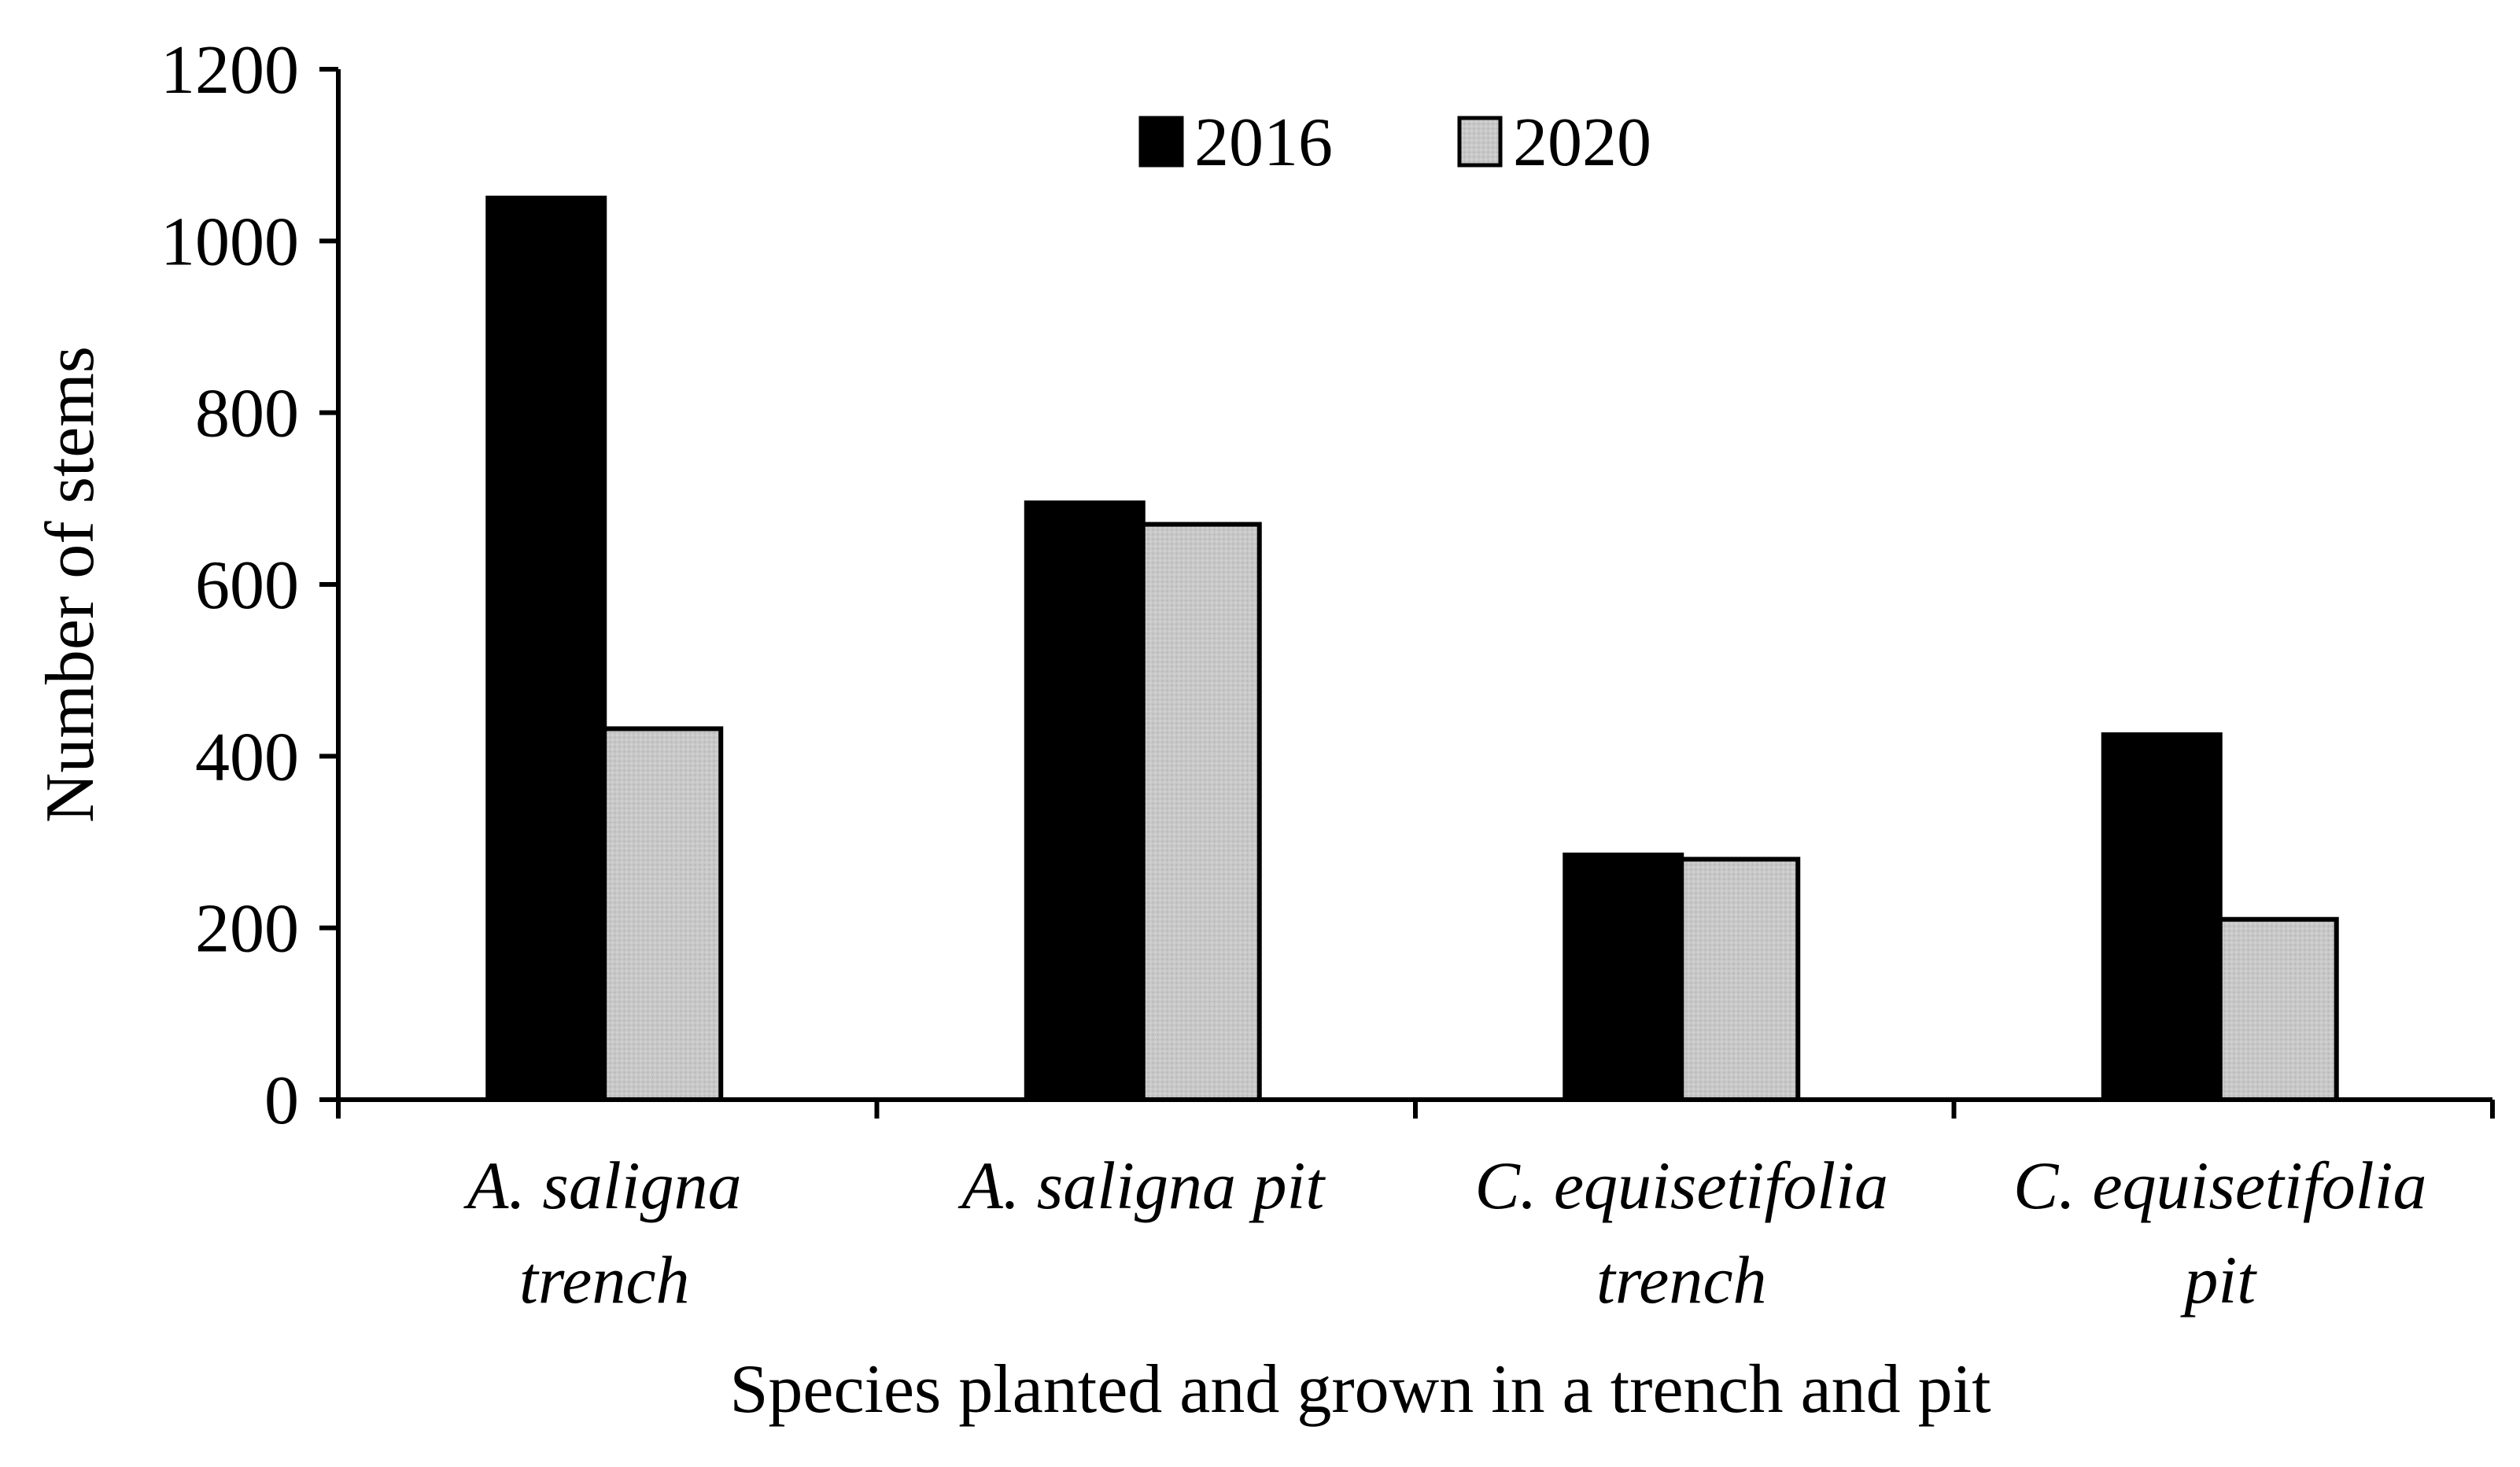 The image size is (2520, 1467). Describe the element at coordinates (1161, 142) in the screenshot. I see `legend-swatch-2016` at that location.